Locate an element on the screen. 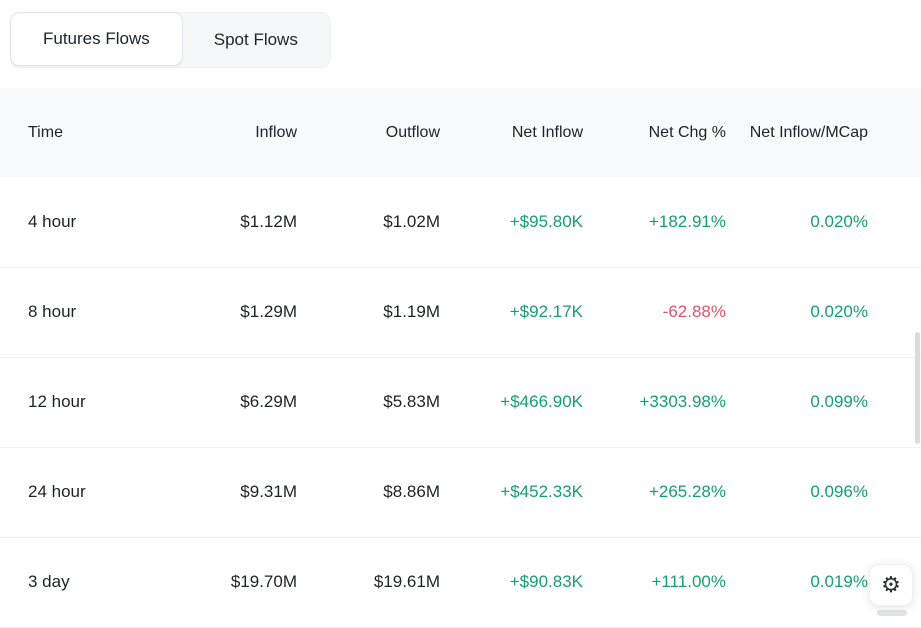 This screenshot has height=628, width=921. cell-net-chg: +265.28% is located at coordinates (666, 492).